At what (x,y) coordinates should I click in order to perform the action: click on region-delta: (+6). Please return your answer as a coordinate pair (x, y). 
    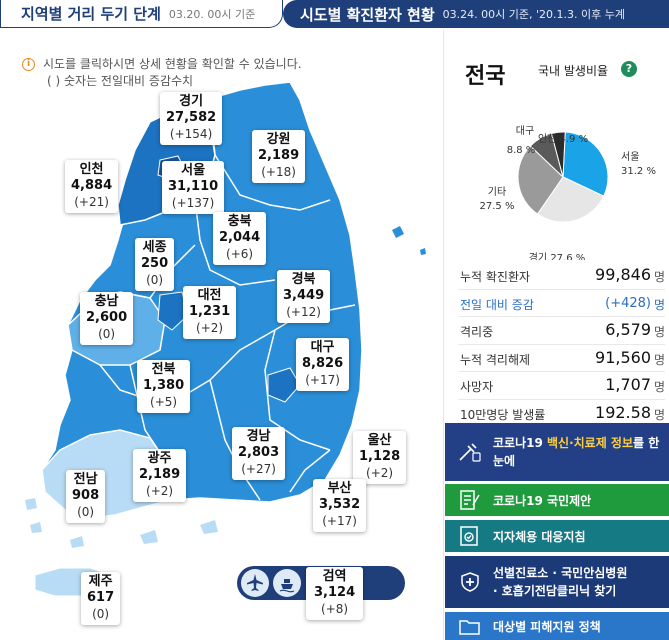
    Looking at the image, I should click on (240, 254).